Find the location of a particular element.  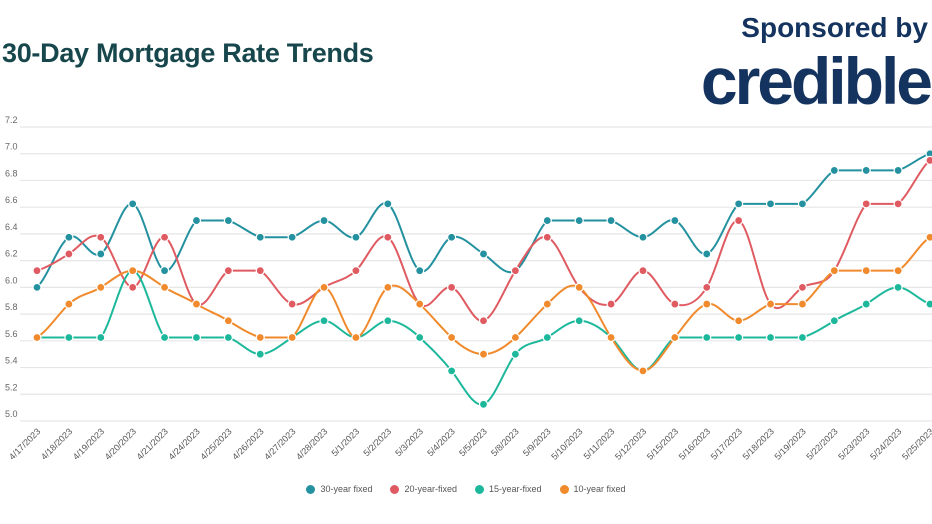

x-tick-label: 5/1/2023 is located at coordinates (345, 442).